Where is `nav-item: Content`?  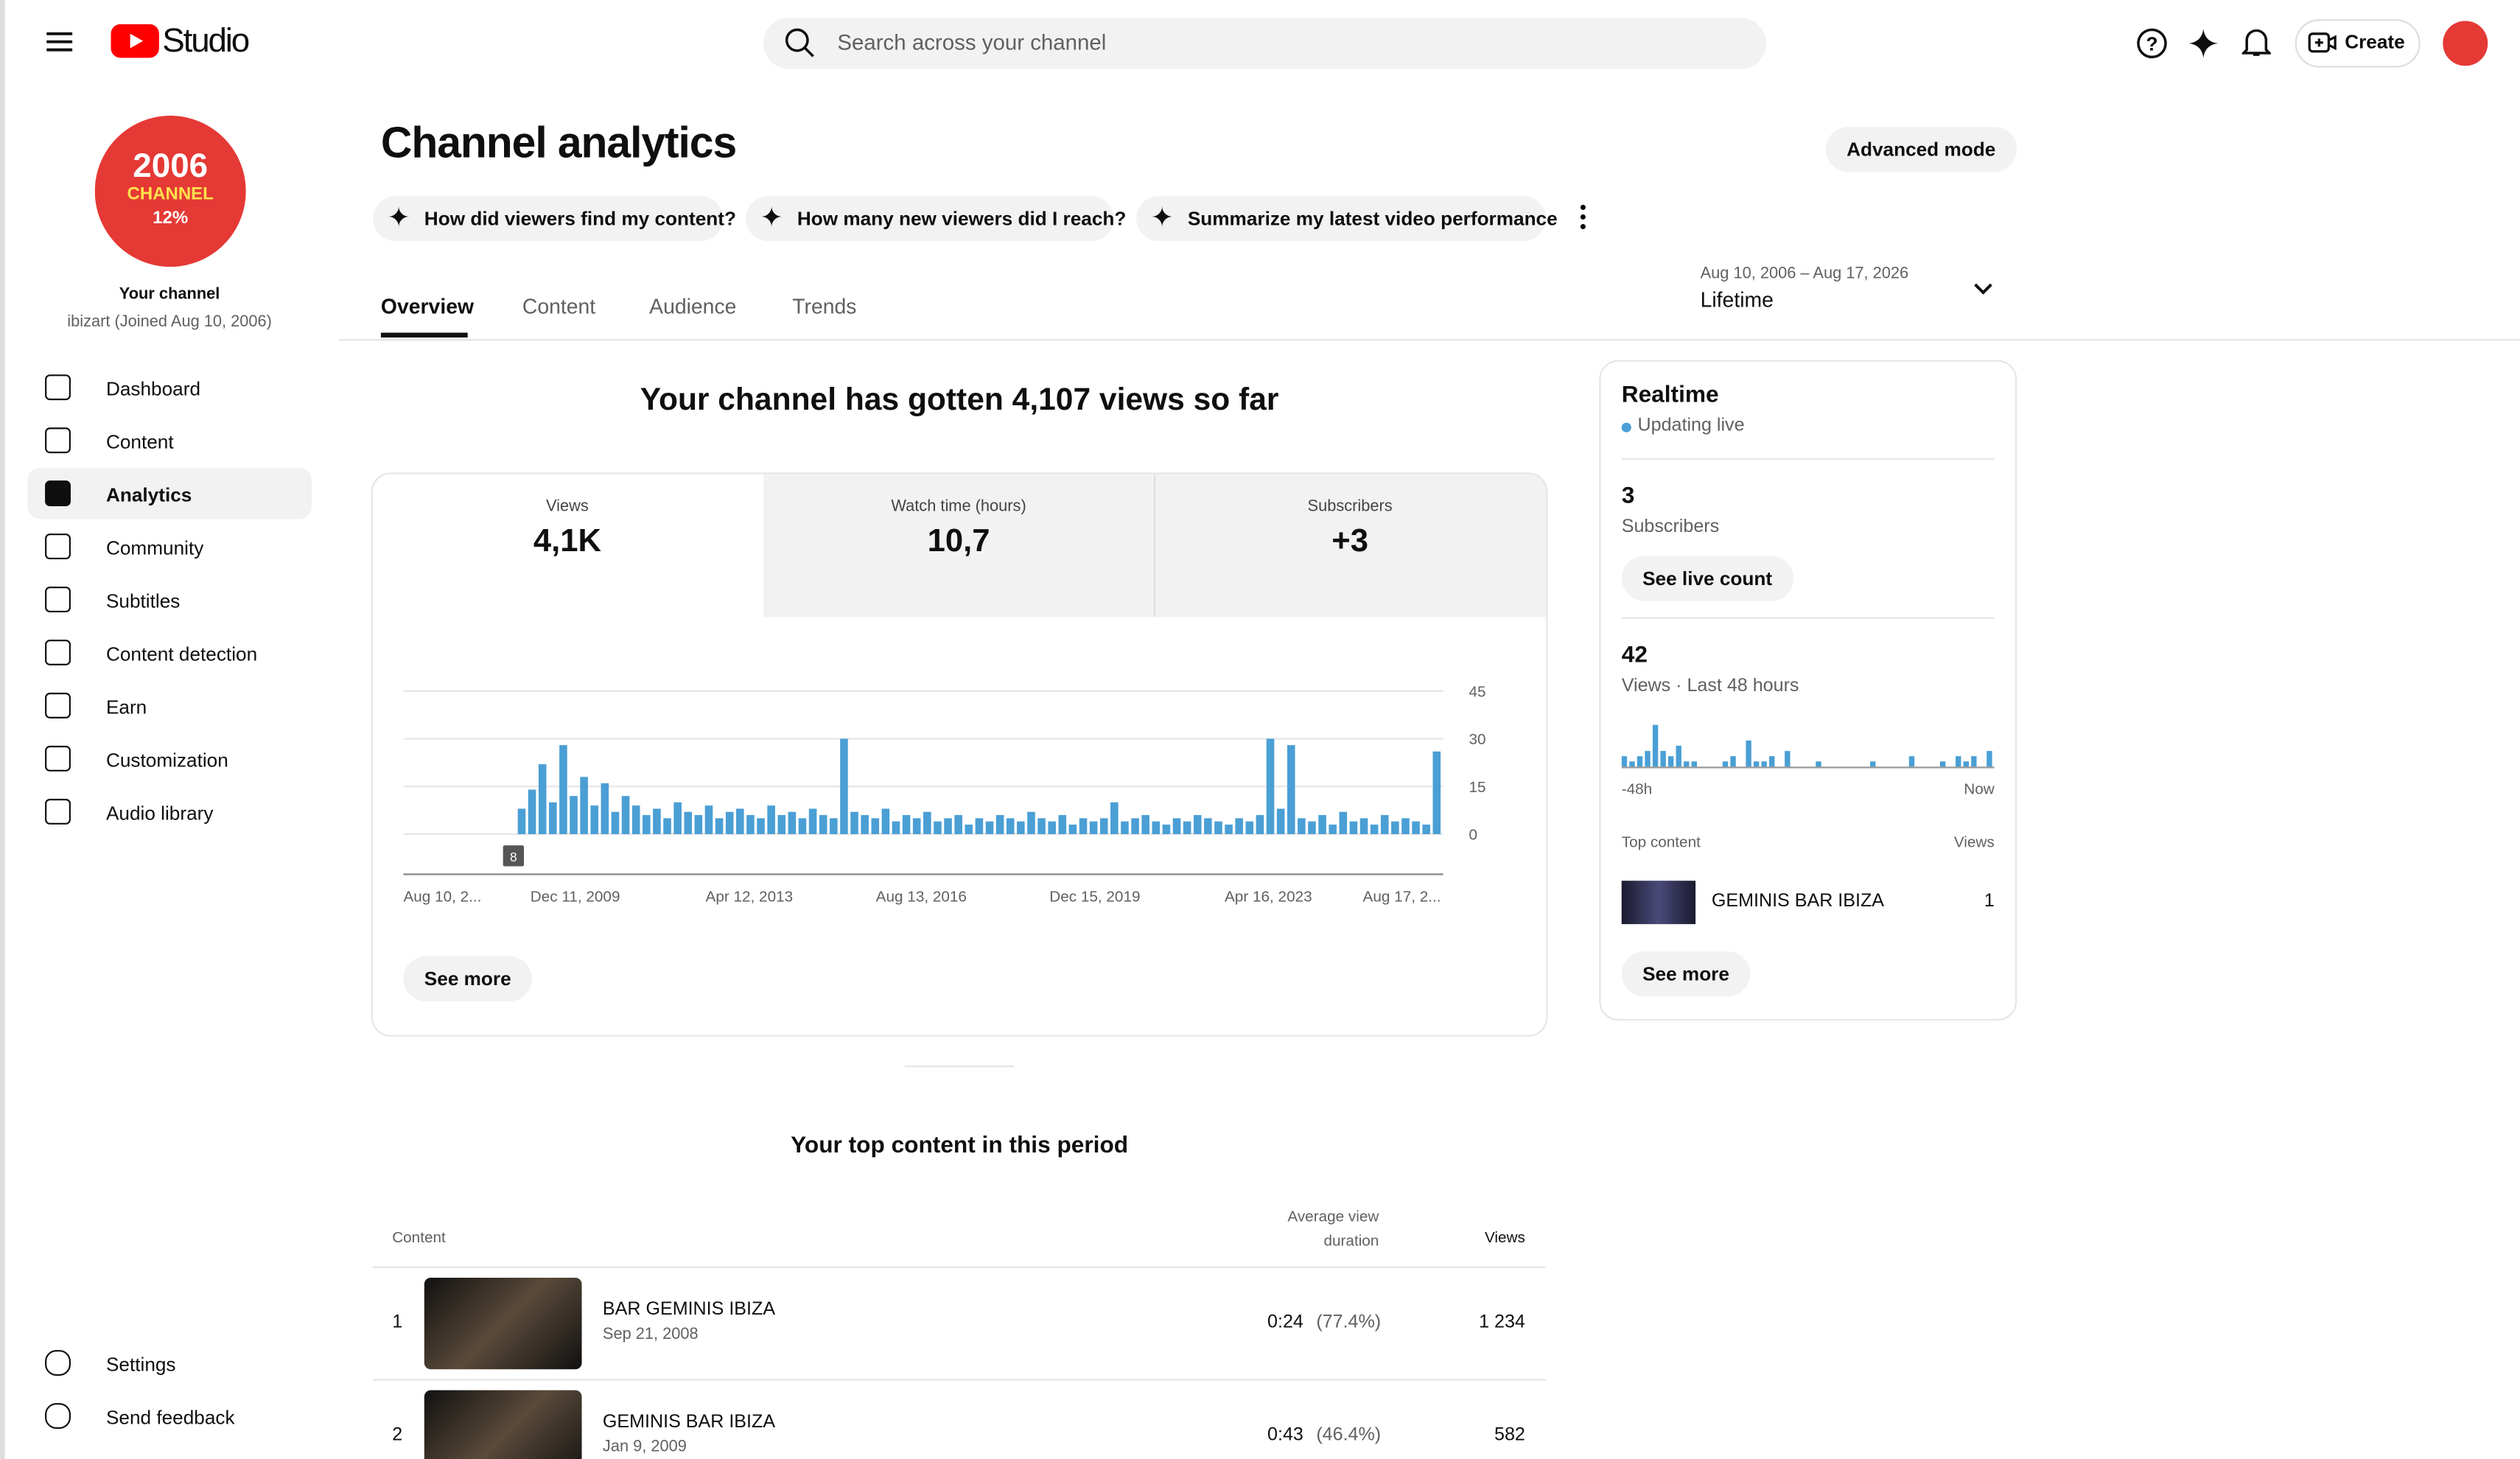 nav-item: Content is located at coordinates (139, 442).